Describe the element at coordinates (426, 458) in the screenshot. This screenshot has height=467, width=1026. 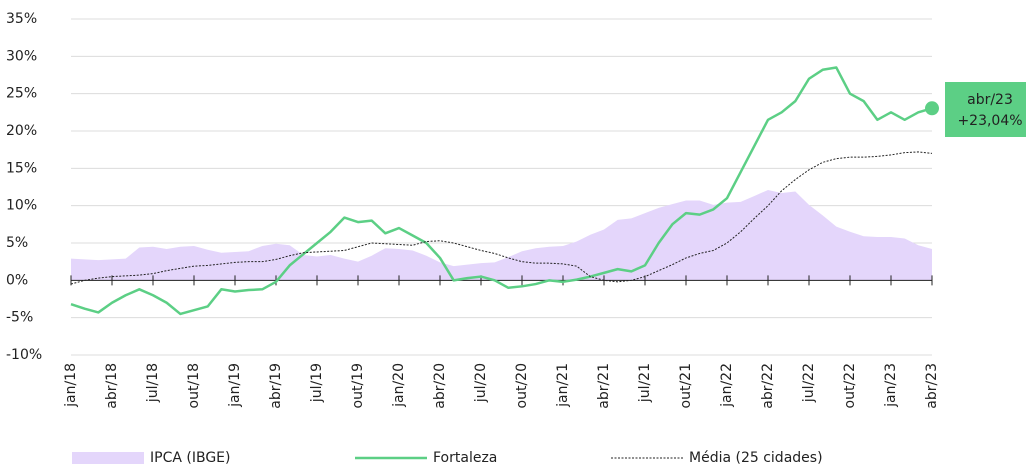
I see `legend-item: Fortaleza` at that location.